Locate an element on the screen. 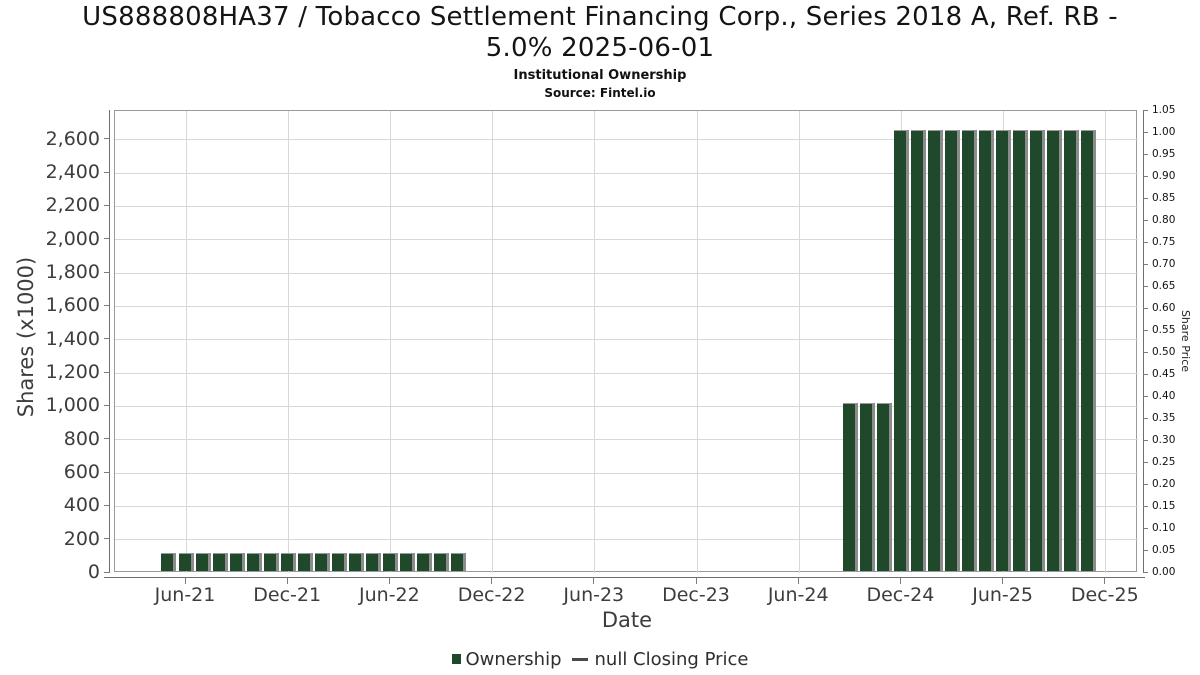  ownership-legend-label: Ownership is located at coordinates (513, 659).